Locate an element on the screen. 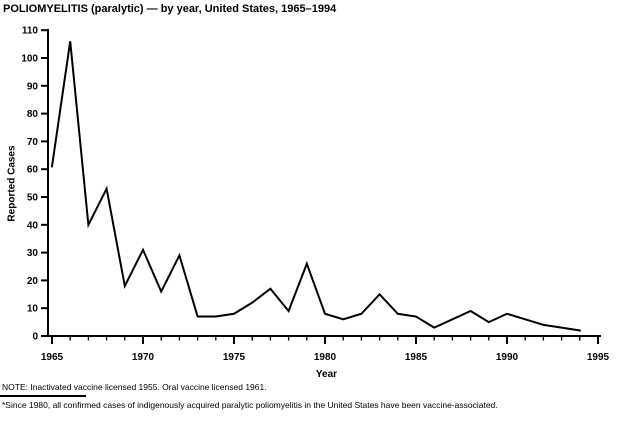  x-tick-label: 1965 is located at coordinates (52, 357).